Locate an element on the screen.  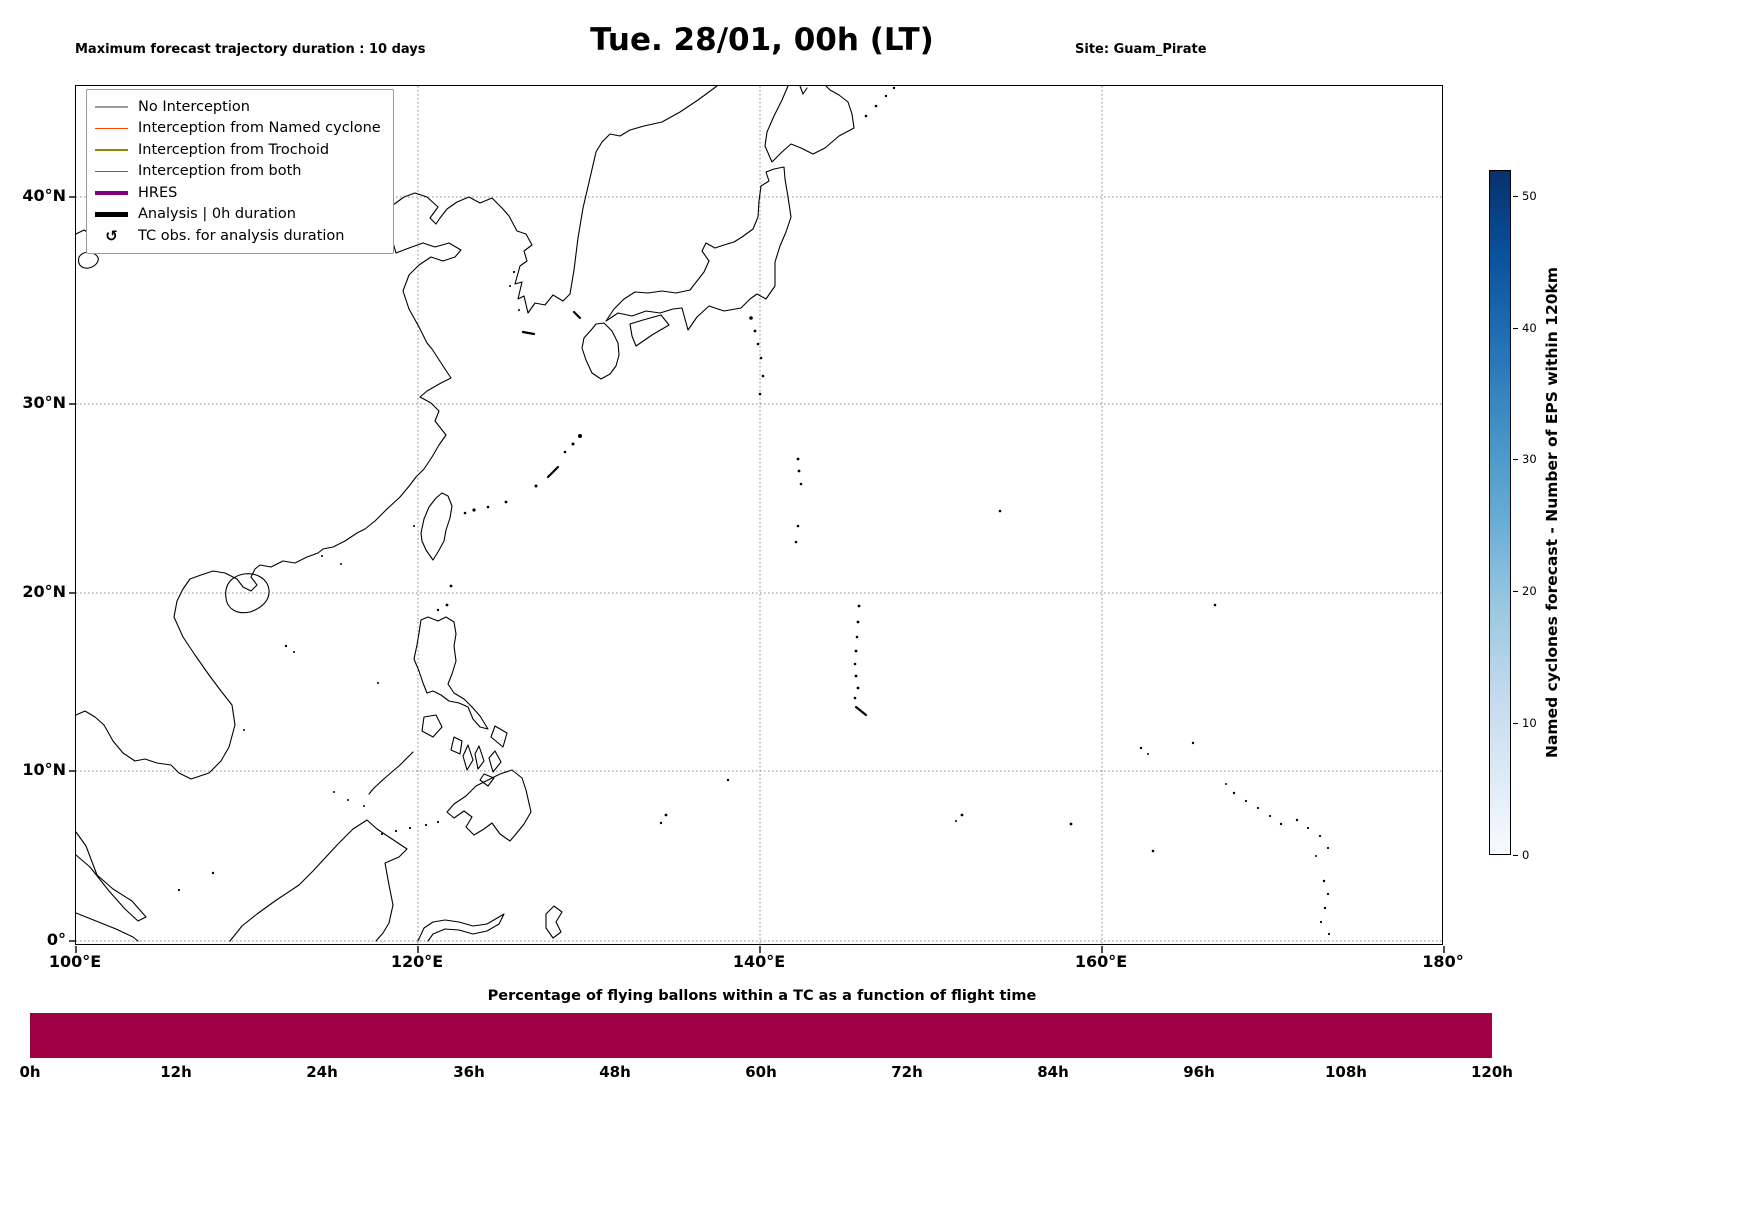
legend-item-label: No Interception is located at coordinates (194, 106).